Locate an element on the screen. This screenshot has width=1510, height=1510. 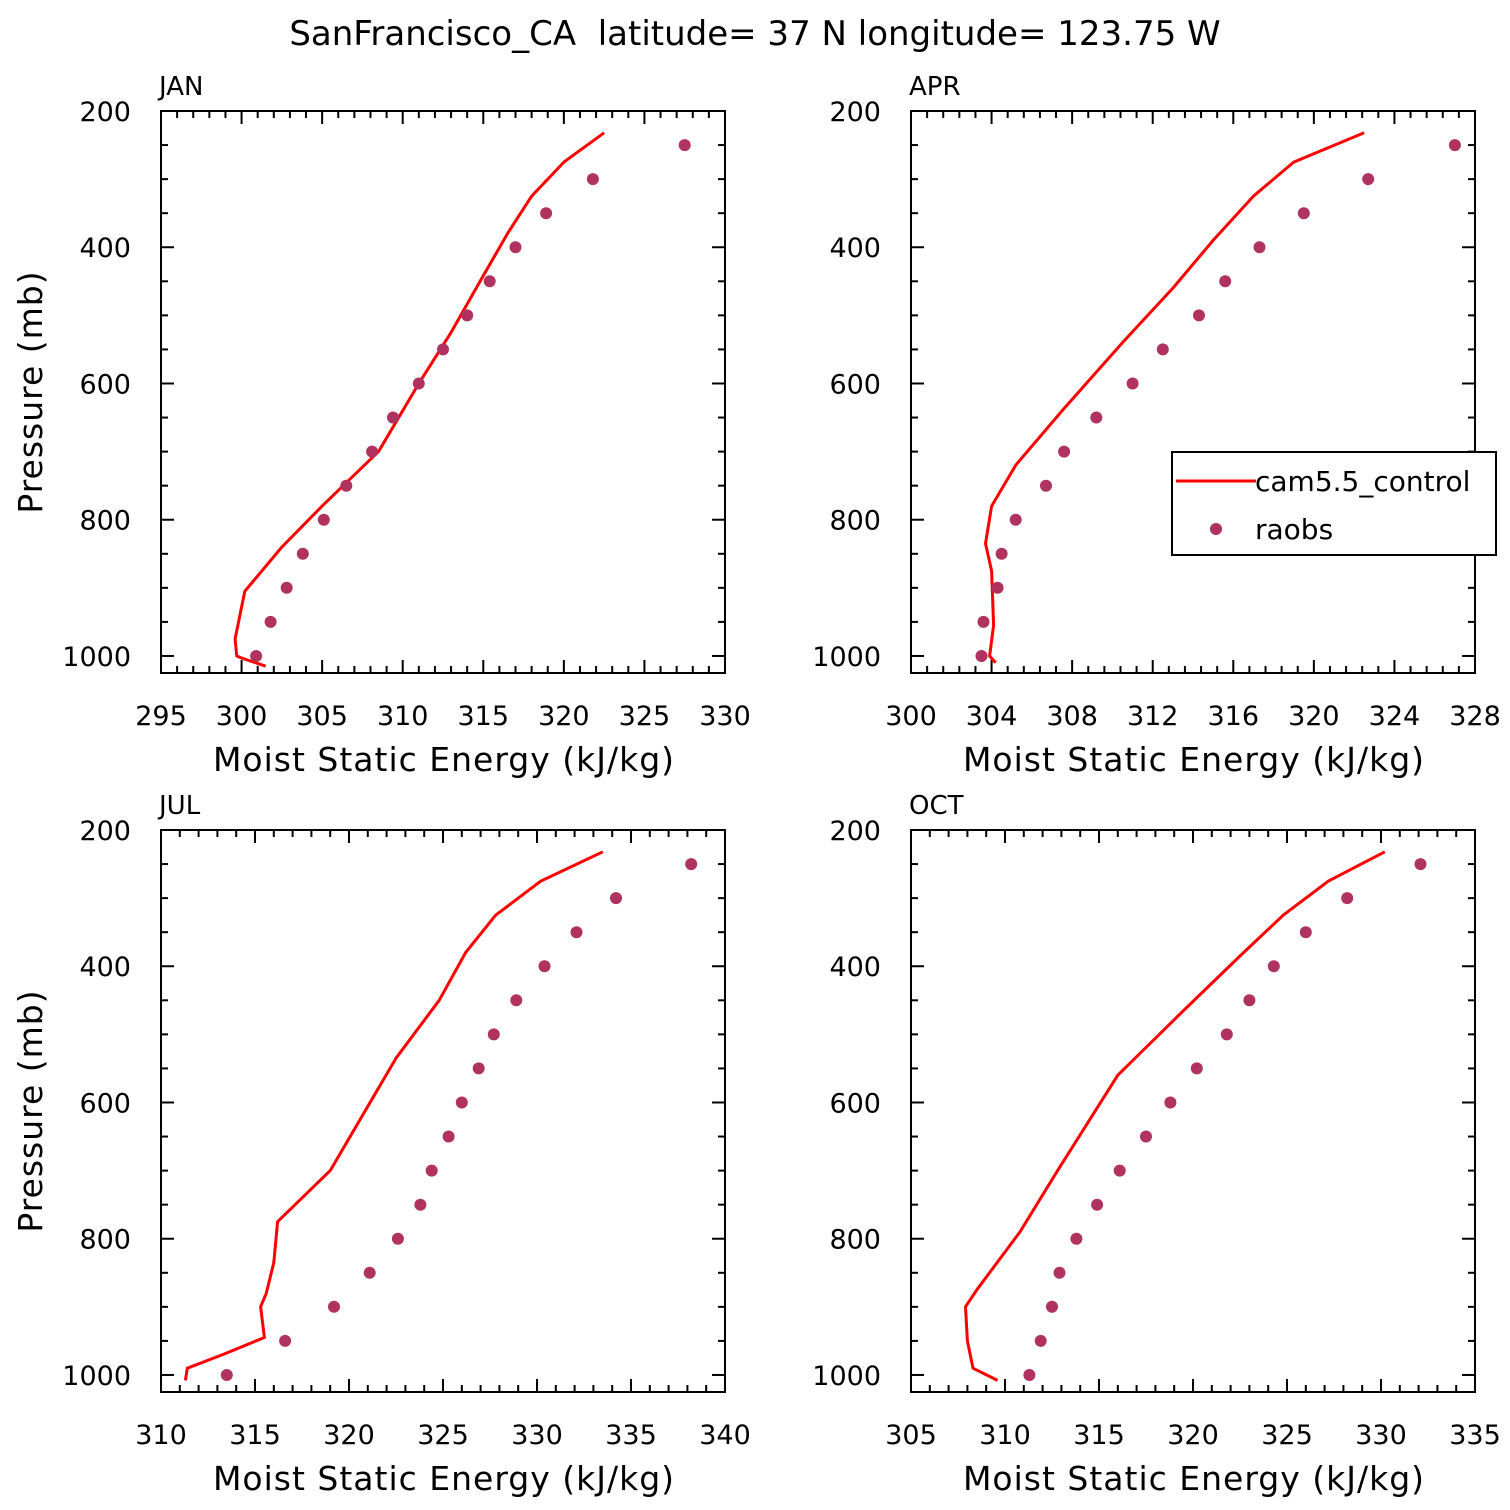
panel-label: JAN is located at coordinates (180, 87).